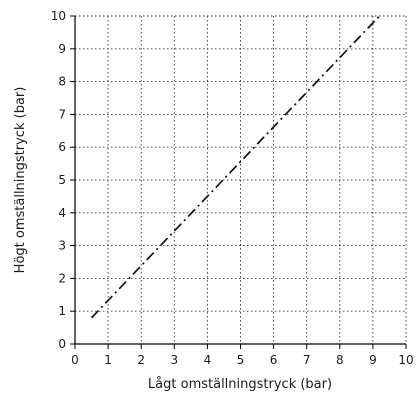  I want to click on y-tick-label: 0, so click(62, 344).